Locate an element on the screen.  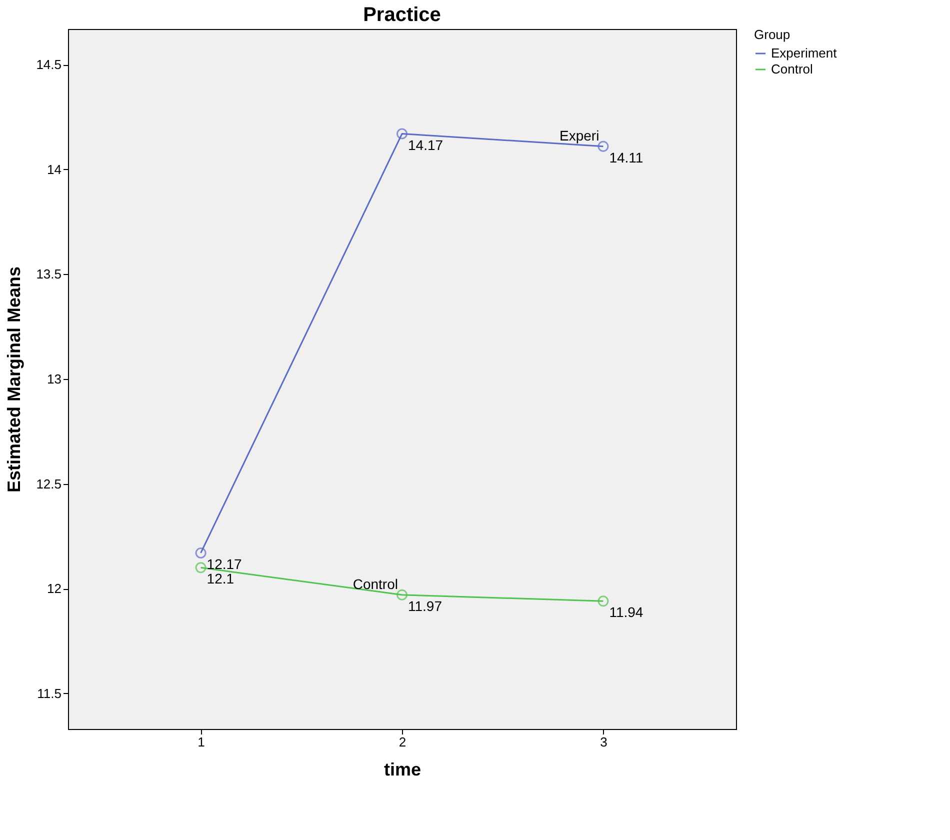
data-label: 11.97 is located at coordinates (425, 606).